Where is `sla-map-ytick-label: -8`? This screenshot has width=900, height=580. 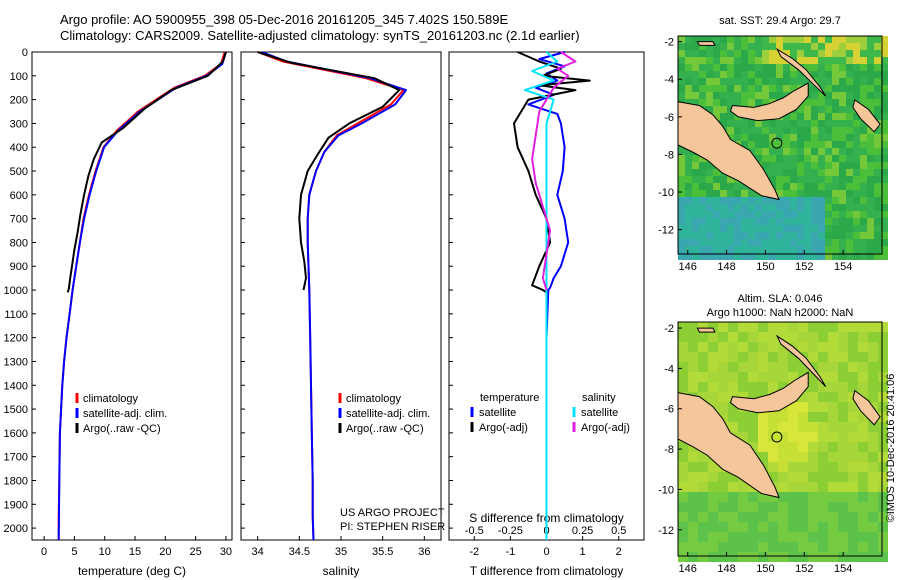
sla-map-ytick-label: -8 is located at coordinates (669, 450).